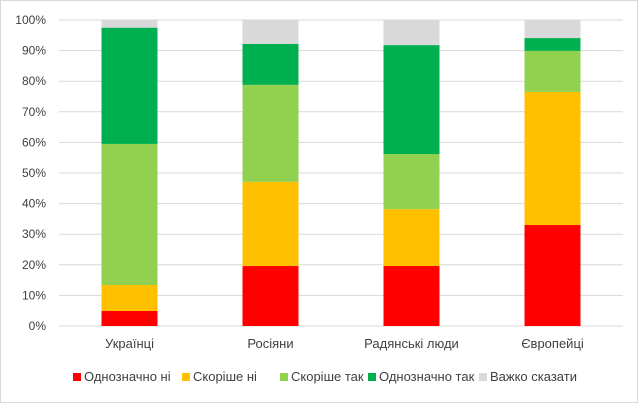 This screenshot has height=403, width=638. Describe the element at coordinates (270, 343) in the screenshot. I see `x-tick-label: Росіяни` at that location.